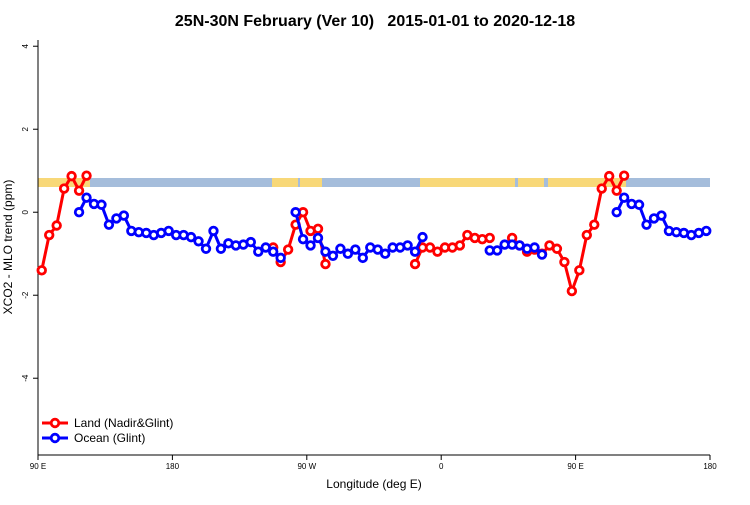 This screenshot has height=505, width=750. Describe the element at coordinates (441, 466) in the screenshot. I see `x-tick-label: 0` at that location.